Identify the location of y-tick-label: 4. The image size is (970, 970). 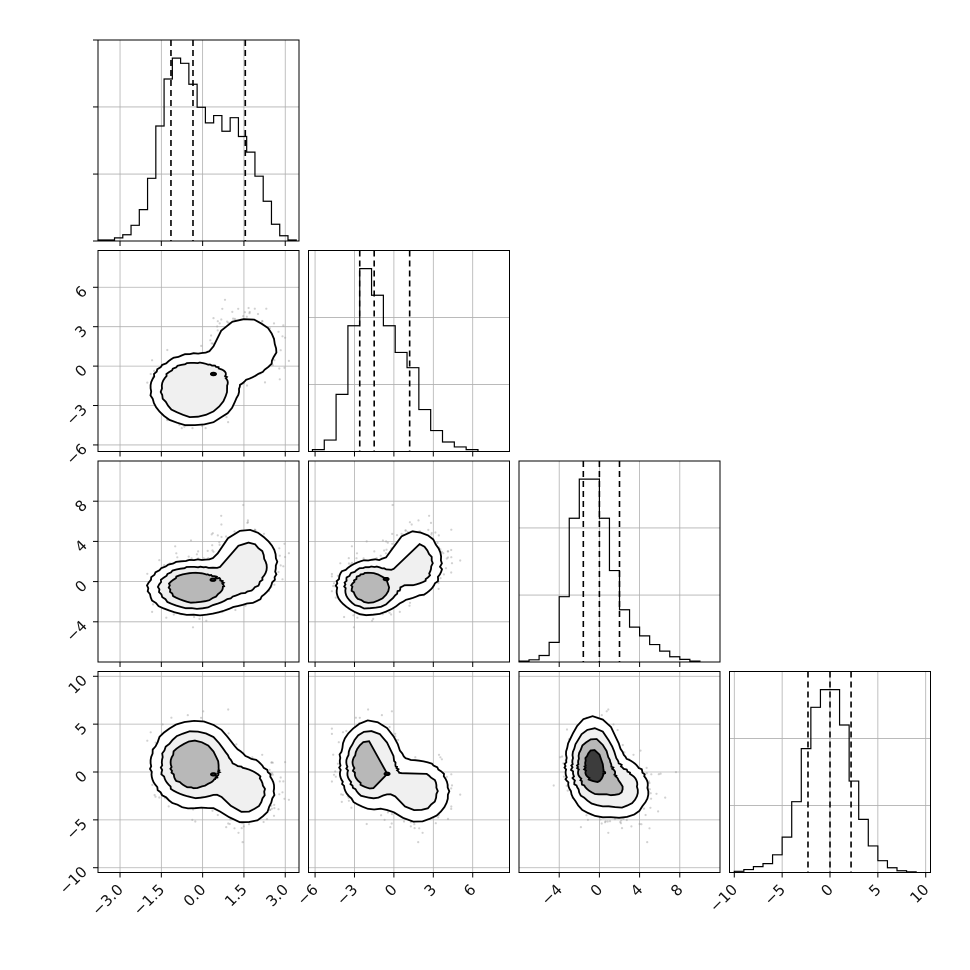
(80, 546).